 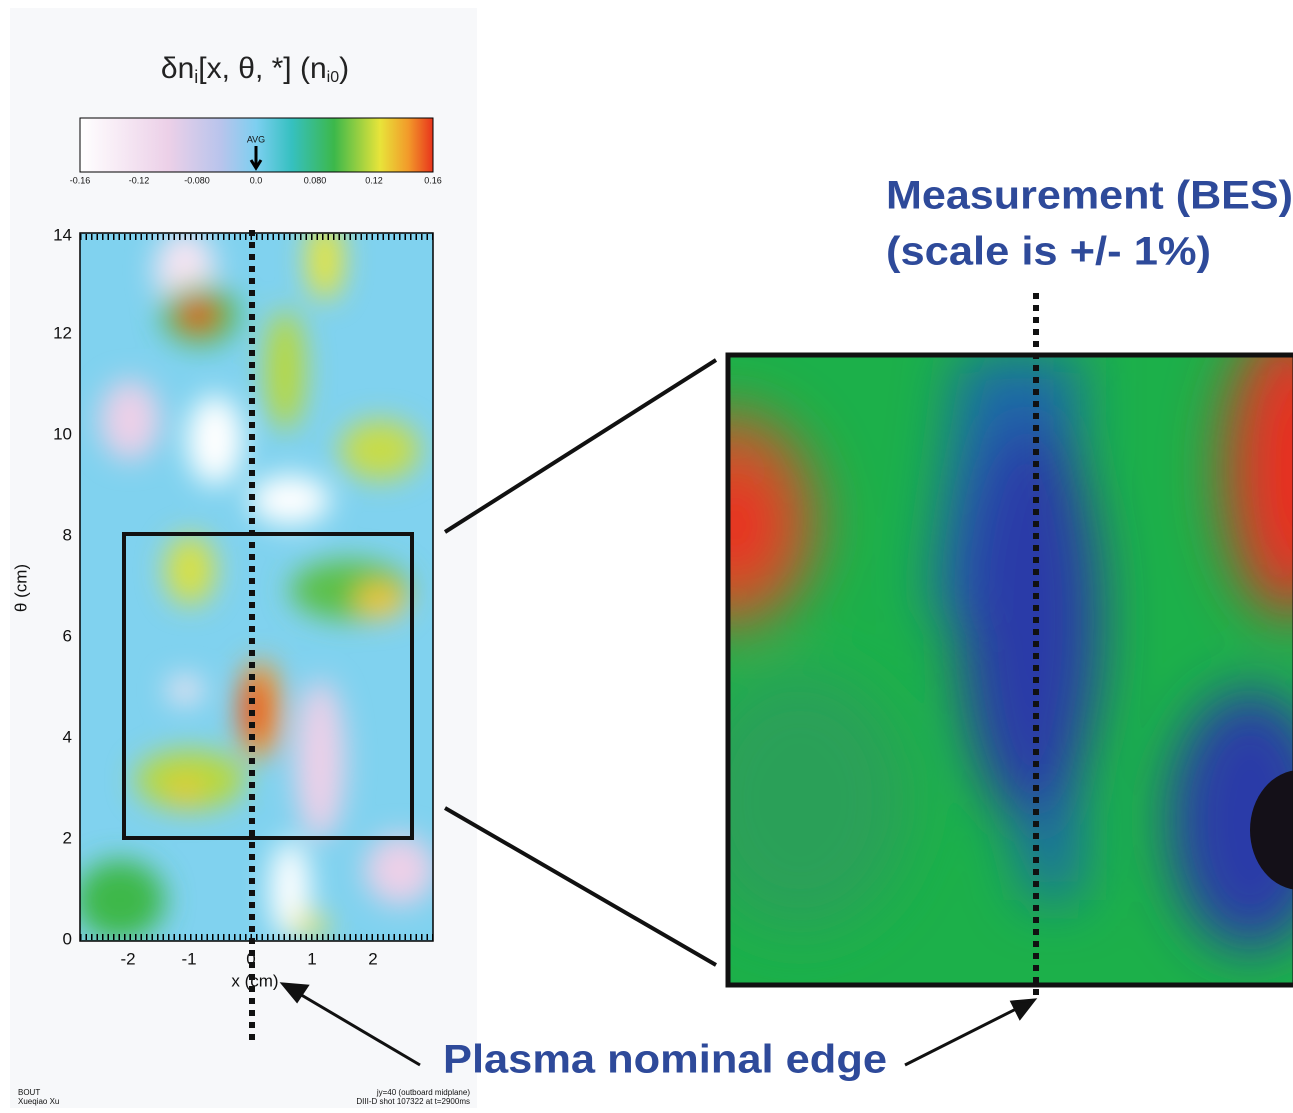 I want to click on x-tick-label: 1, so click(x=311, y=958).